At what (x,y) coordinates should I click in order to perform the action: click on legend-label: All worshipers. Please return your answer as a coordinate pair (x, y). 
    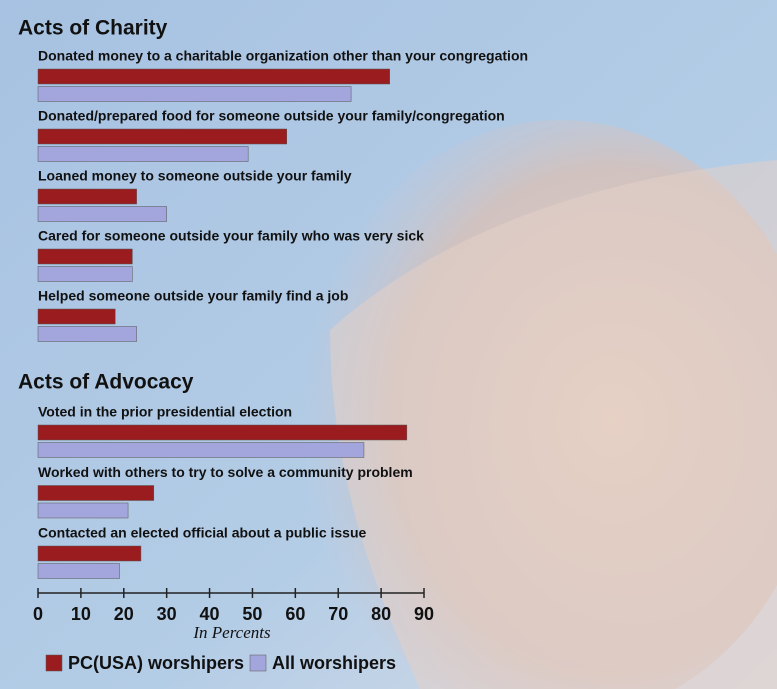
    Looking at the image, I should click on (334, 663).